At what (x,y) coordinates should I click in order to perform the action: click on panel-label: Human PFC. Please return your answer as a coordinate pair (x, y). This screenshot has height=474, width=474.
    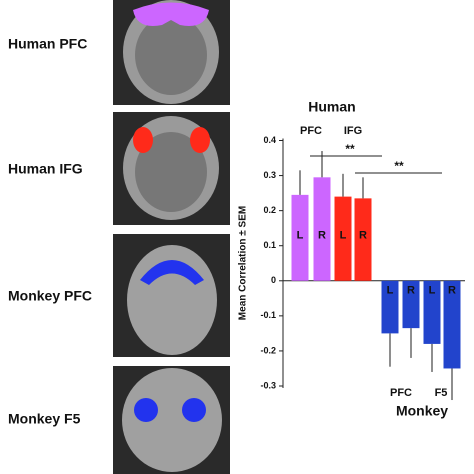
    Looking at the image, I should click on (47, 44).